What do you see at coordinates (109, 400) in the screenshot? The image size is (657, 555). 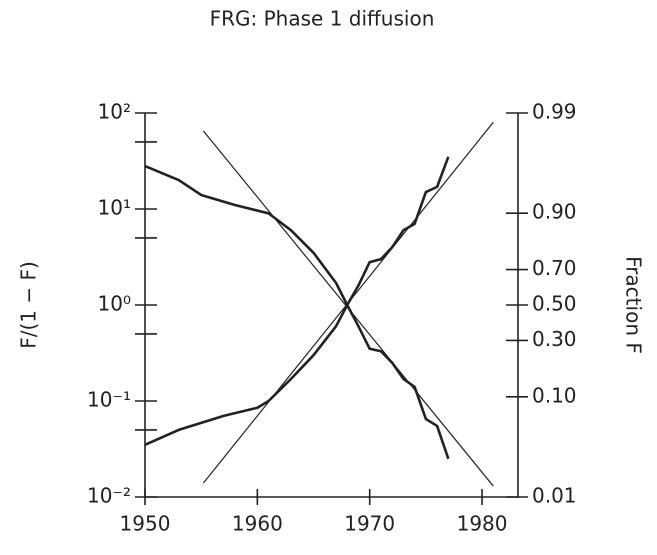 I see `y-tick-label: 10⁻¹` at bounding box center [109, 400].